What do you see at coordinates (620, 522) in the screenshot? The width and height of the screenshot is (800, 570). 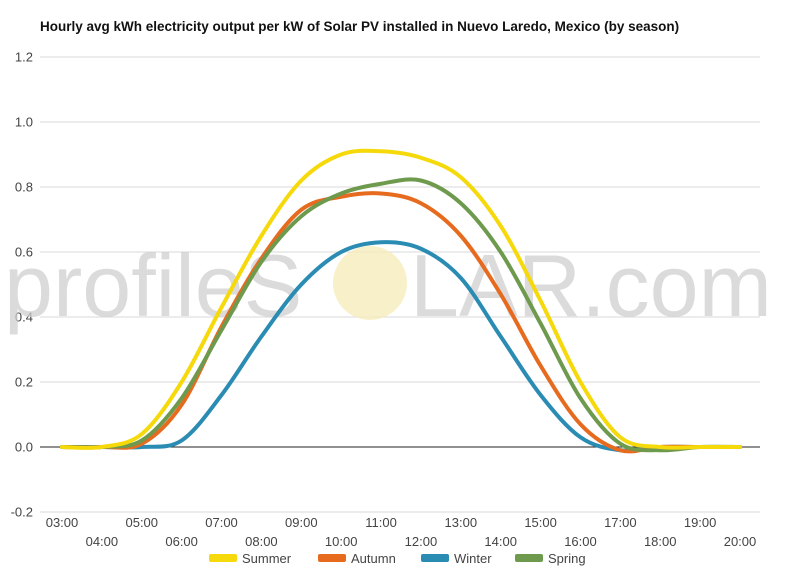 I see `x-tick-label: 17:00` at bounding box center [620, 522].